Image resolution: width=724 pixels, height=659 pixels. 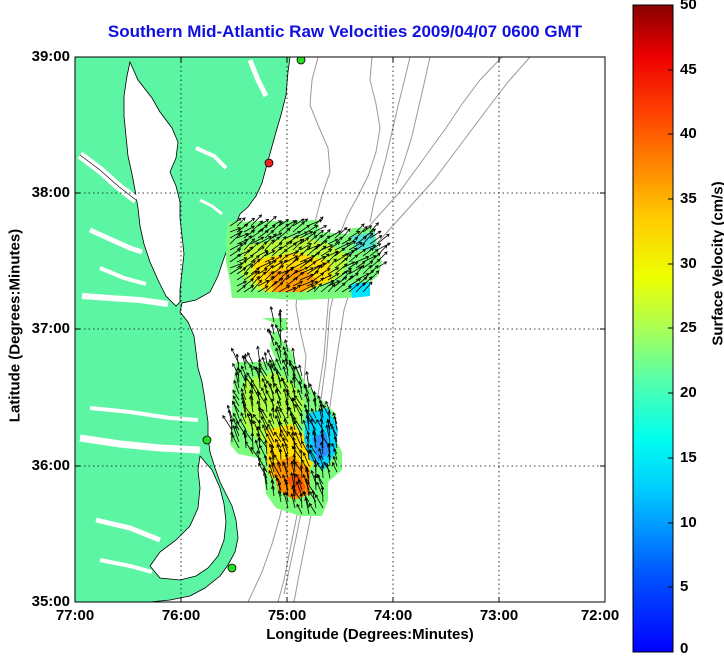 What do you see at coordinates (370, 634) in the screenshot?
I see `x-axis-label: Longitude (Degrees:Minutes)` at bounding box center [370, 634].